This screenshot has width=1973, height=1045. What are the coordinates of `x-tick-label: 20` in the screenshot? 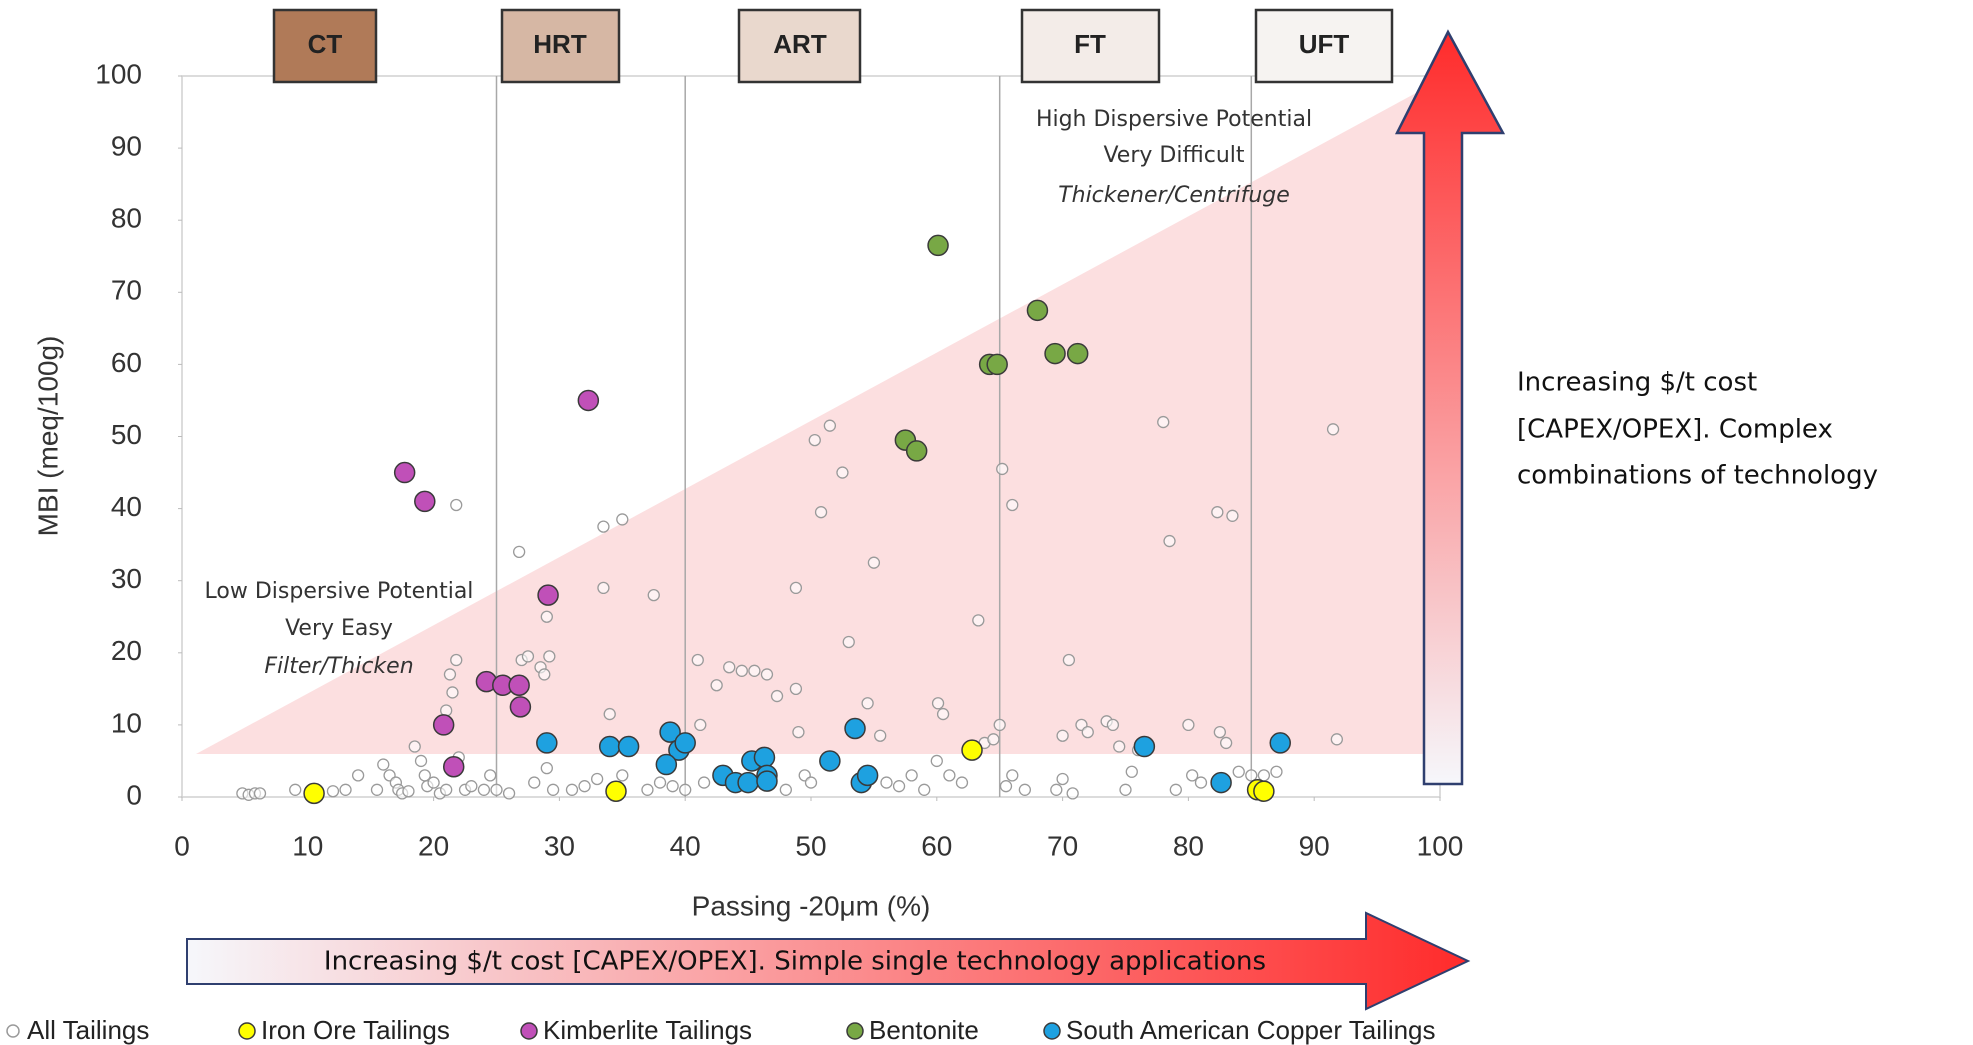 It's located at (433, 845).